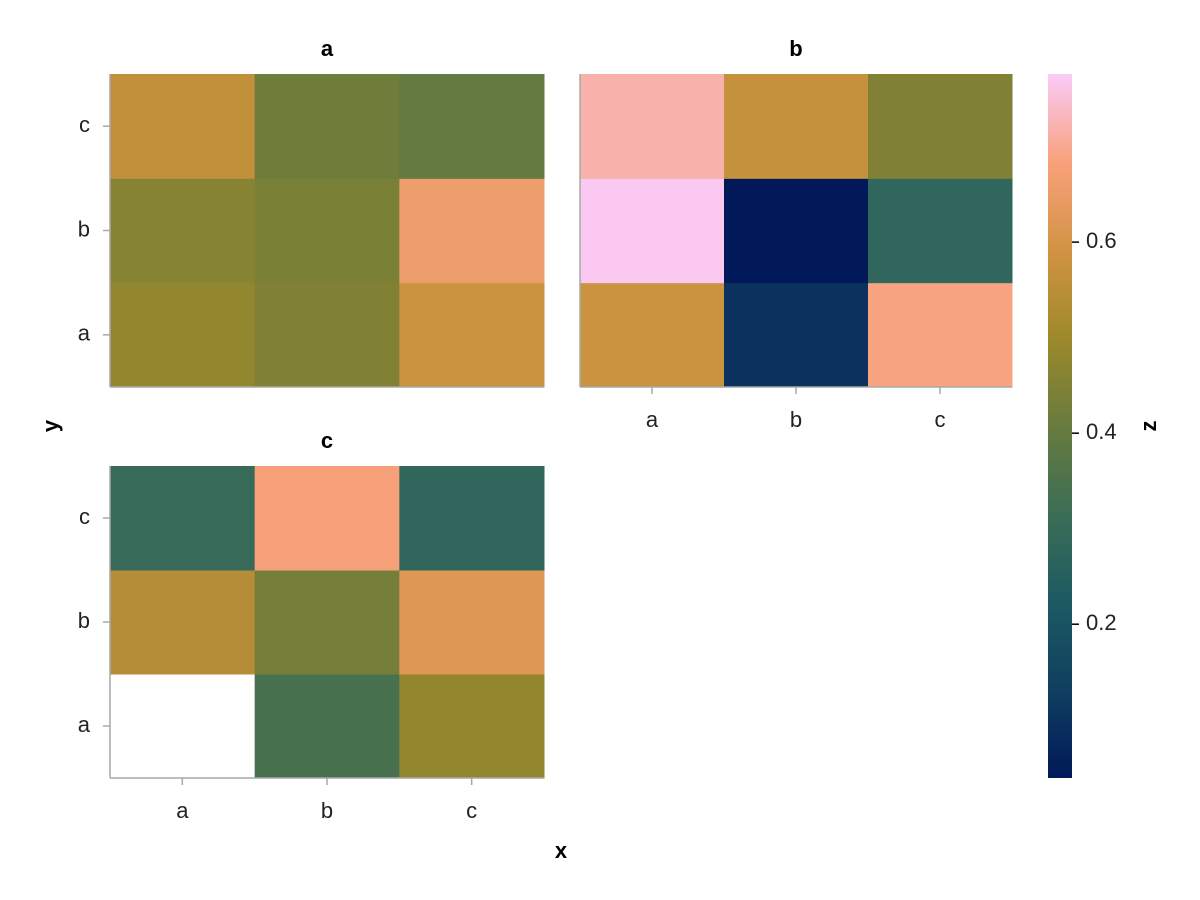 The width and height of the screenshot is (1200, 900). I want to click on facet-title: c, so click(327, 440).